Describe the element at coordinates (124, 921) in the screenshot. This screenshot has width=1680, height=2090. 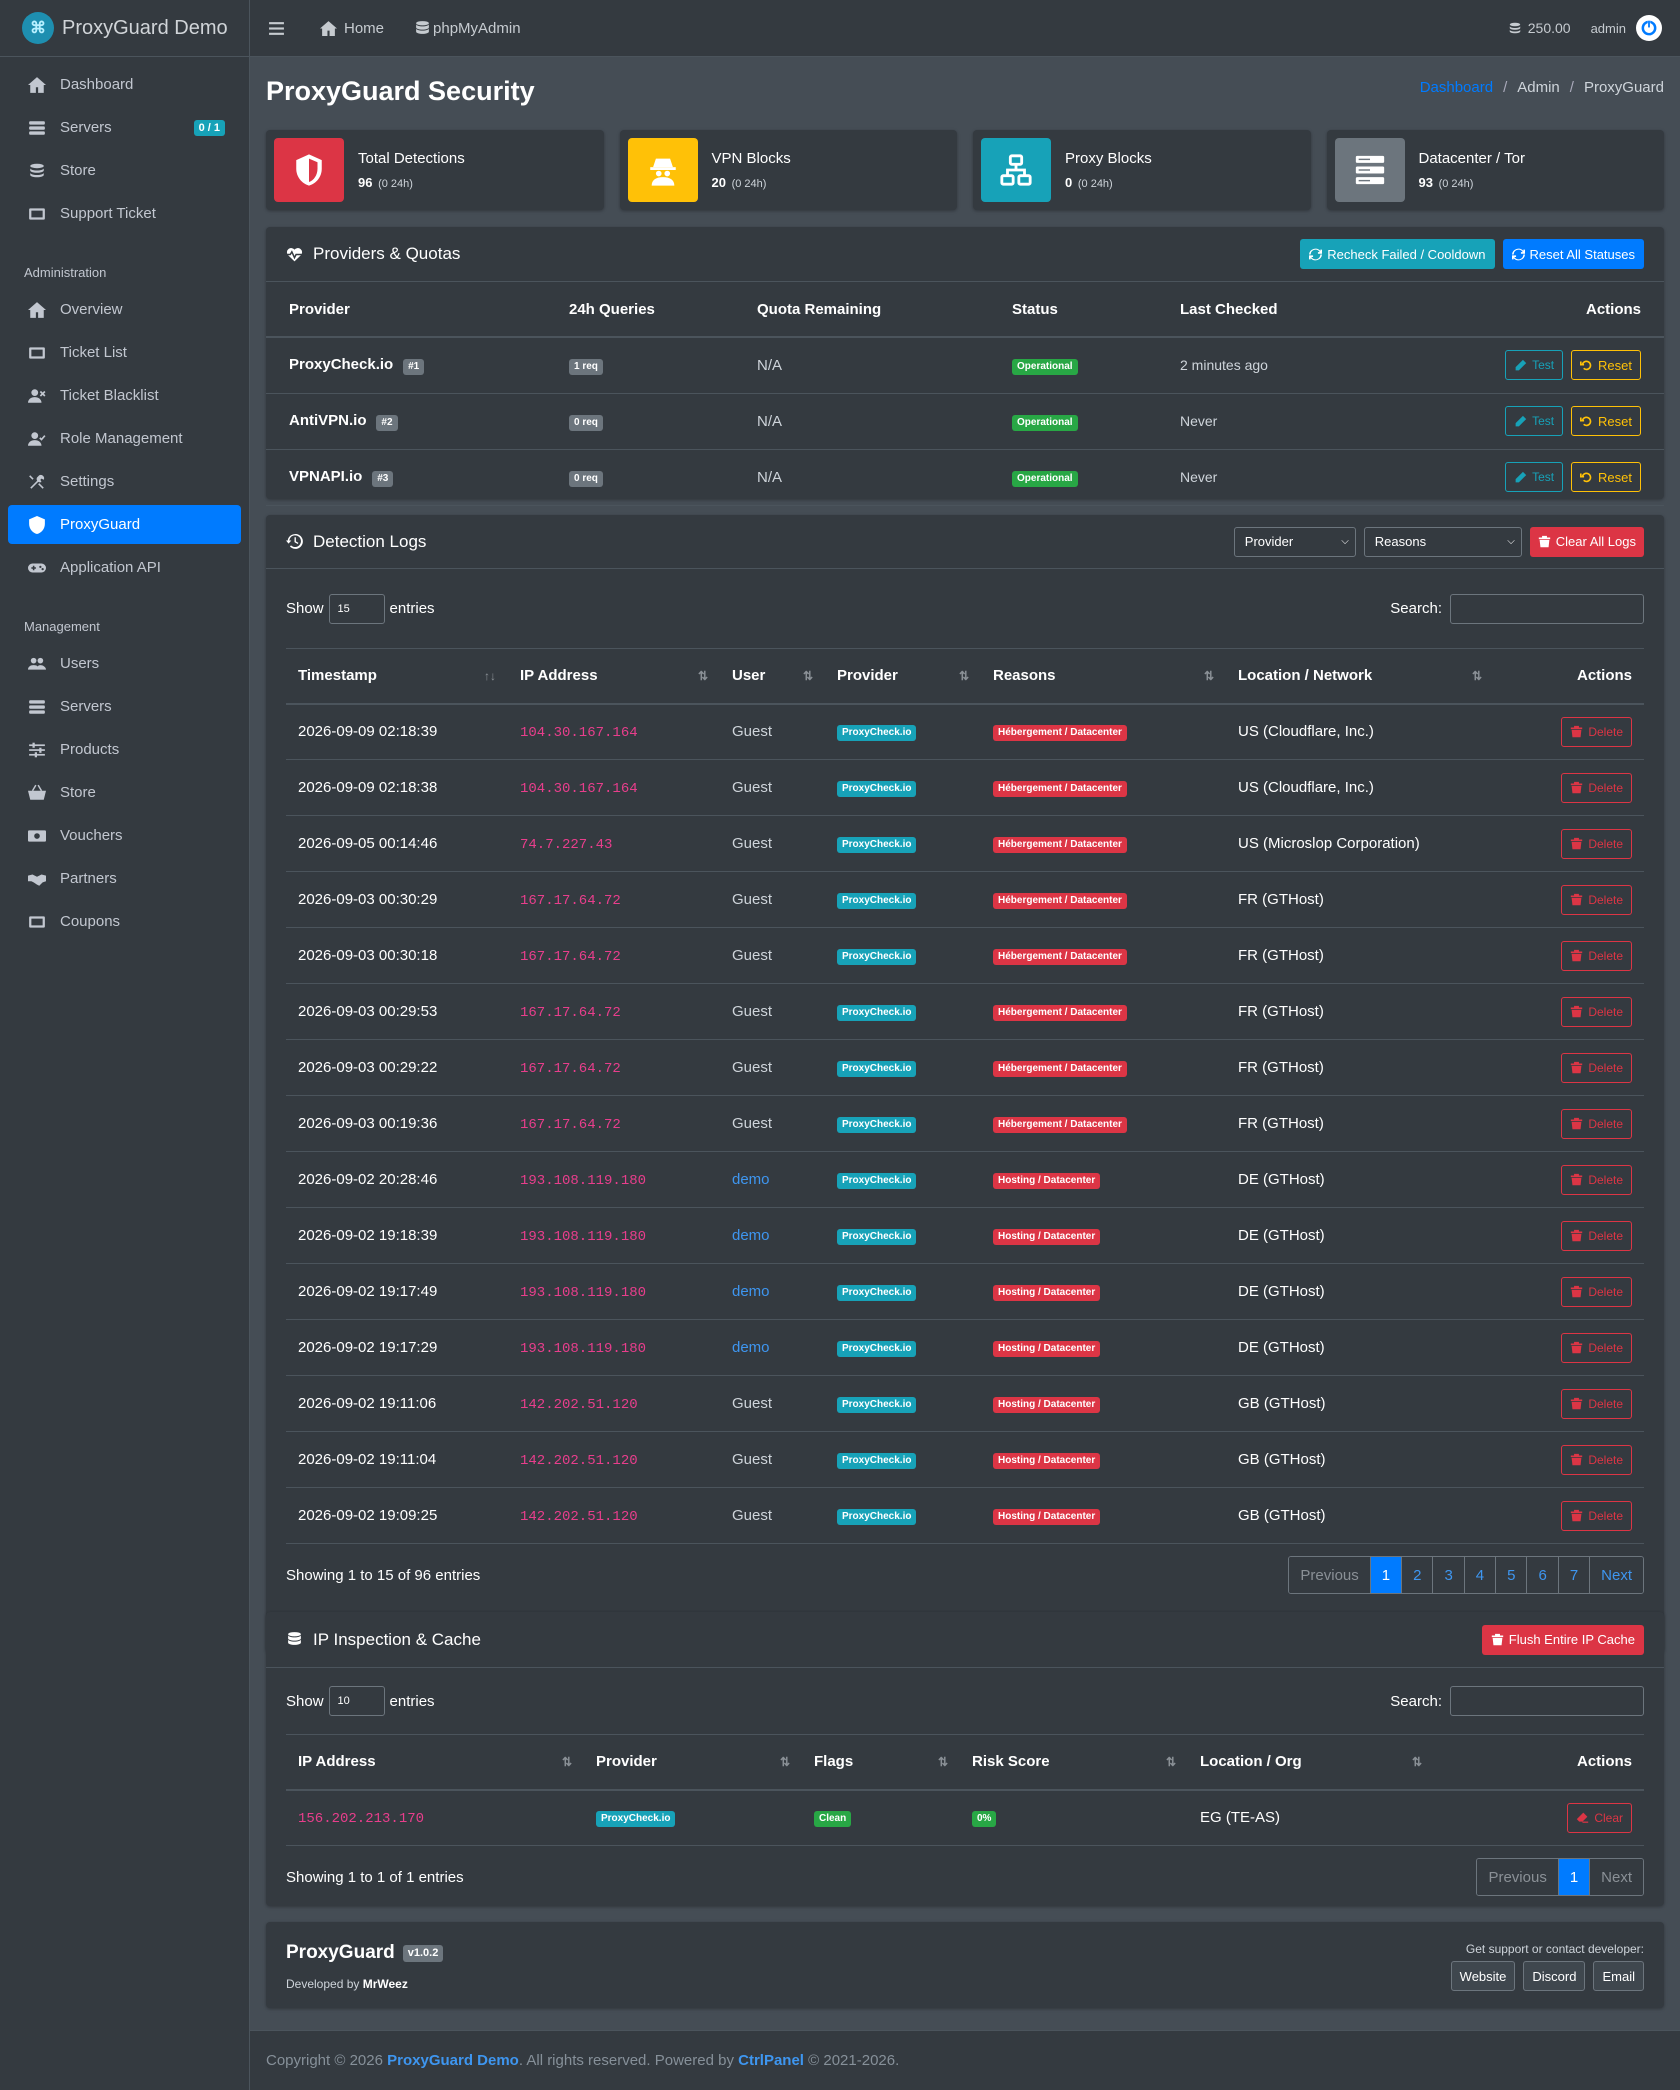
I see `sidebar-item-coupons: Coupons` at that location.